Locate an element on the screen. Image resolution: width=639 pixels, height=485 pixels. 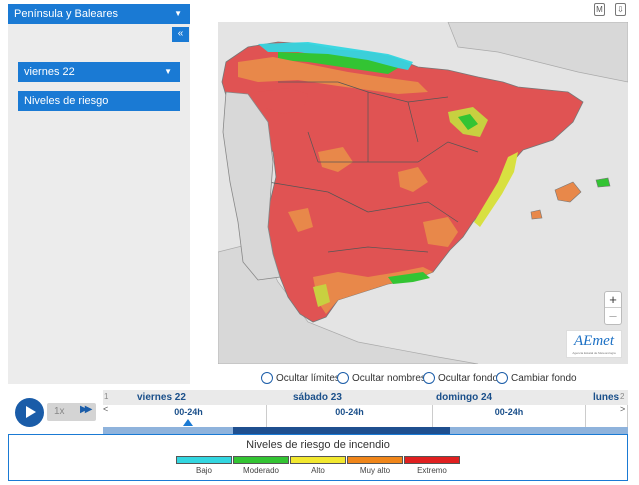
day-select-label: viernes 22 is located at coordinates (49, 72).